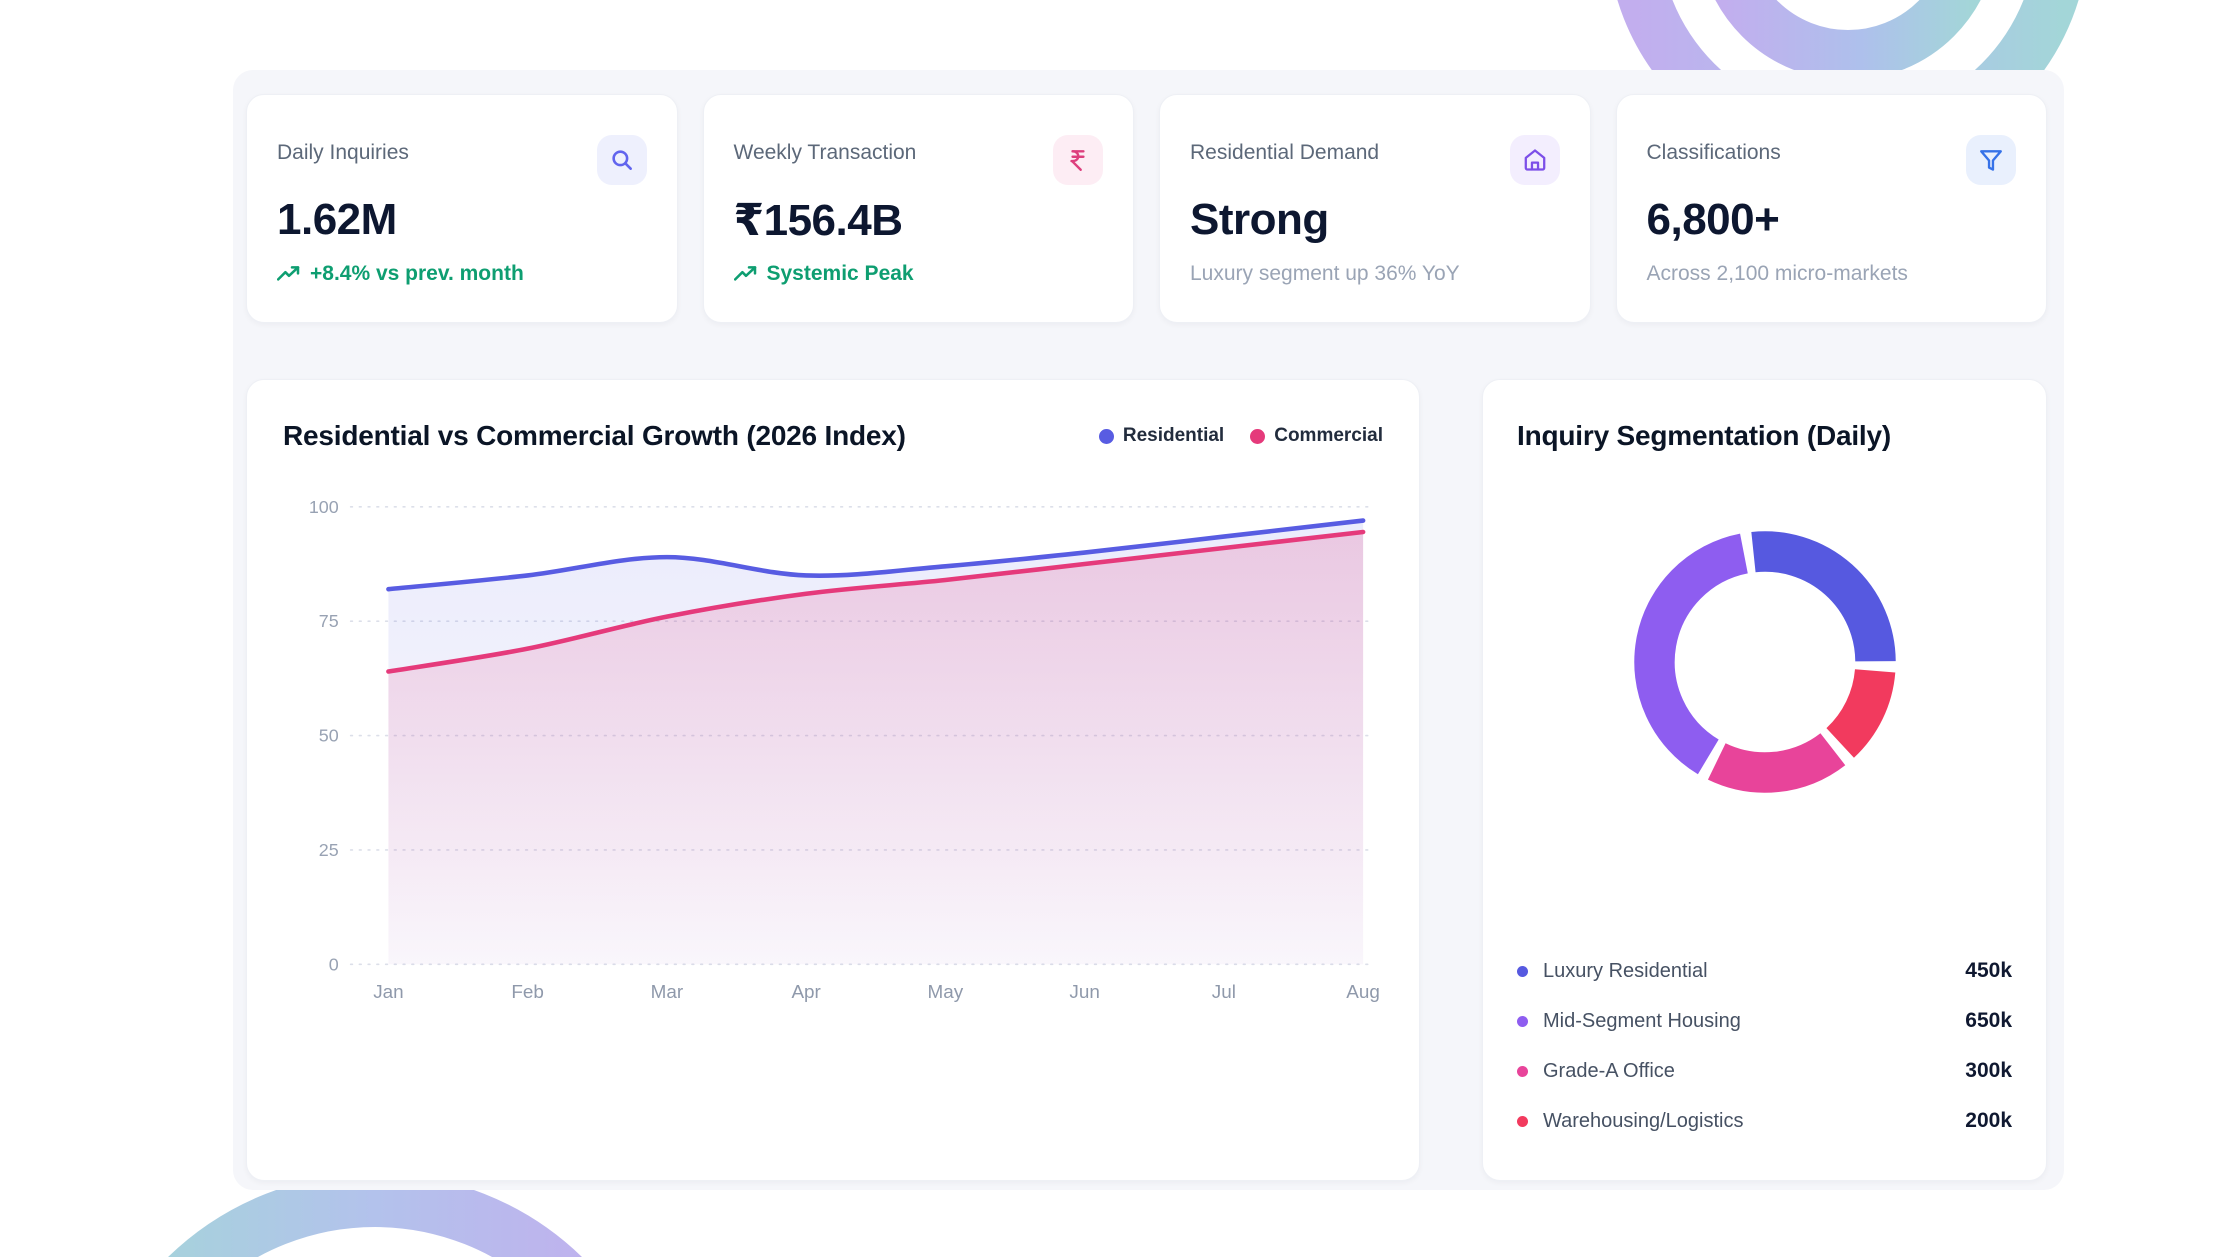  Describe the element at coordinates (1713, 219) in the screenshot. I see `kpi-value: 6,800+` at that location.